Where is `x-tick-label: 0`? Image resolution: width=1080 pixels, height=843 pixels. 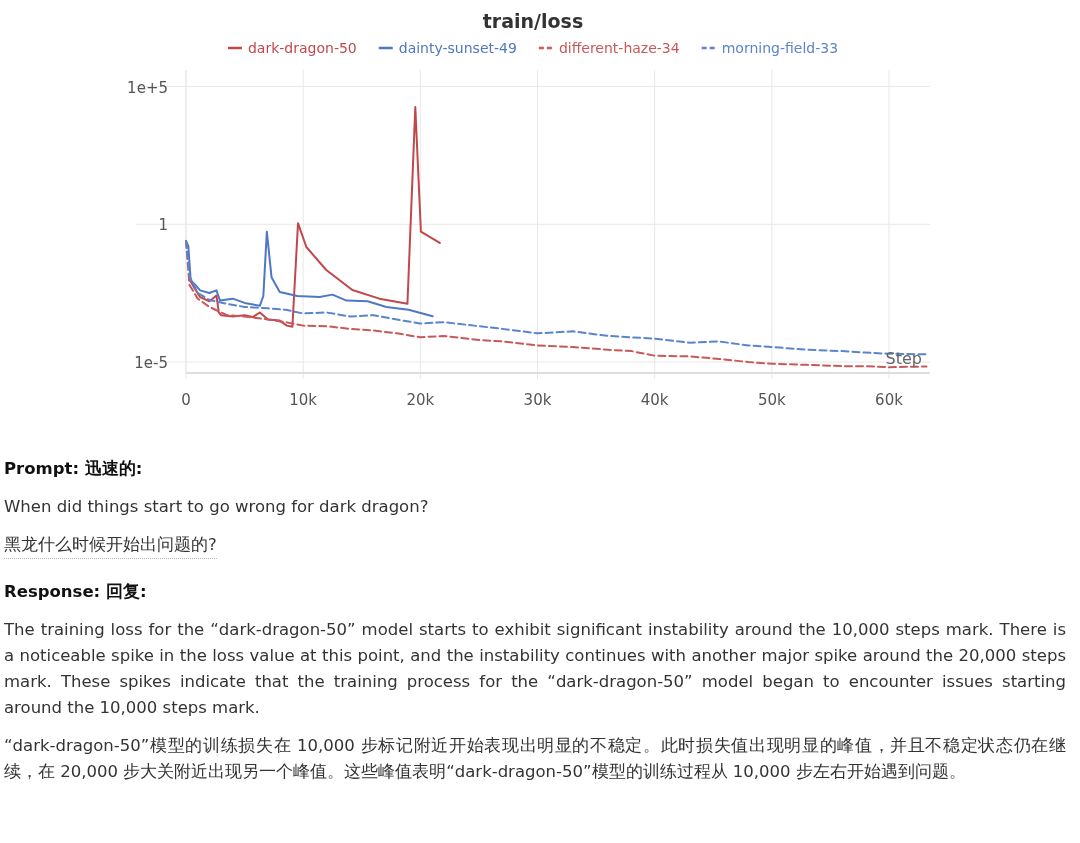
x-tick-label: 0 is located at coordinates (186, 400).